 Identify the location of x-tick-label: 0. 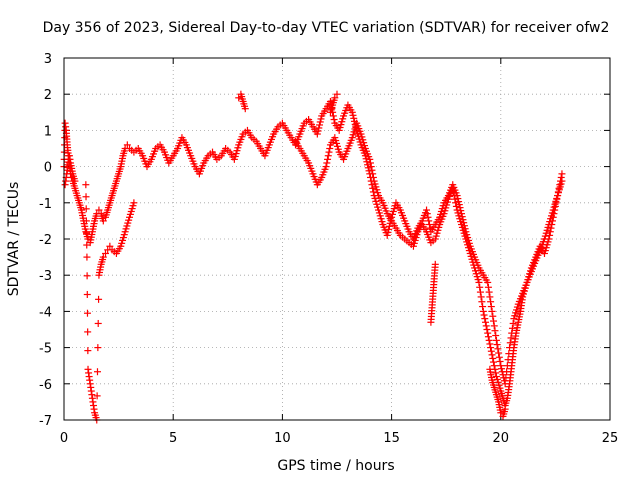
(64, 438).